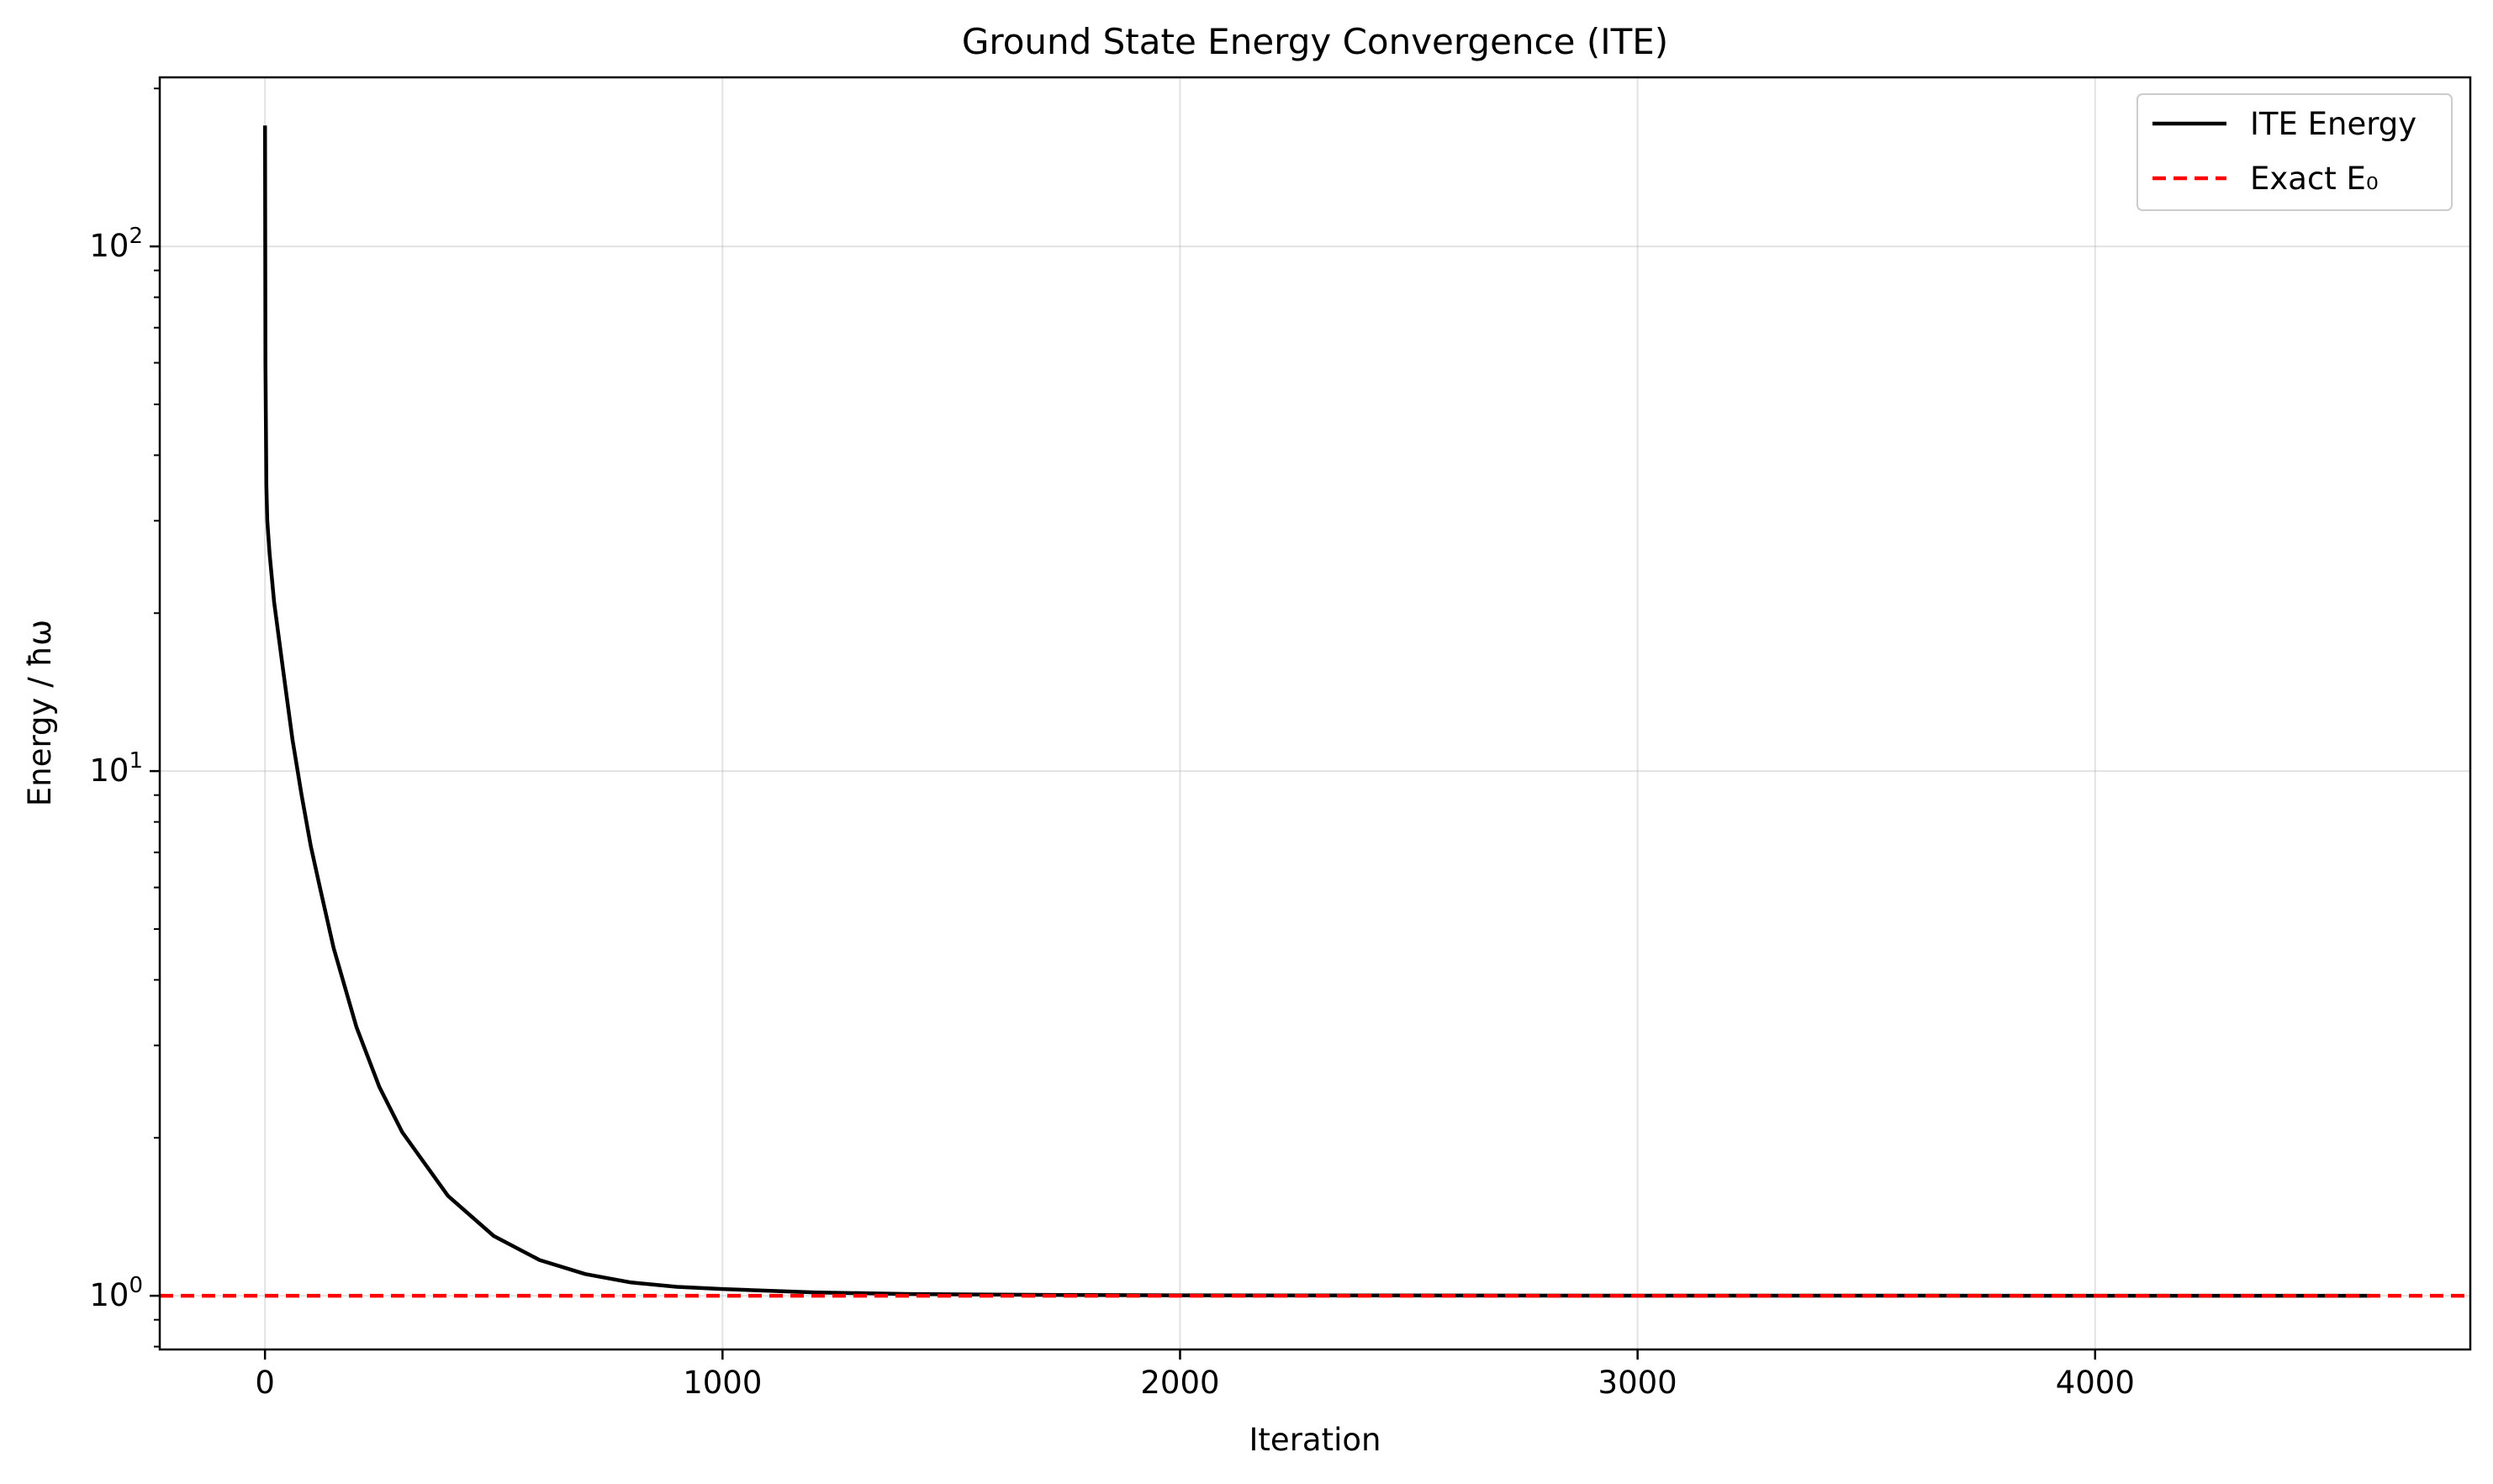 Image resolution: width=2493 pixels, height=1484 pixels. Describe the element at coordinates (2095, 1383) in the screenshot. I see `x-tick-label: 4000` at that location.